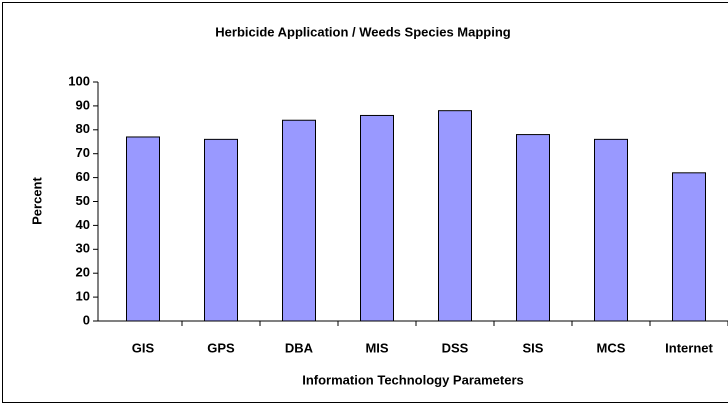 This screenshot has width=728, height=405. What do you see at coordinates (83, 272) in the screenshot?
I see `y-tick-label: 20` at bounding box center [83, 272].